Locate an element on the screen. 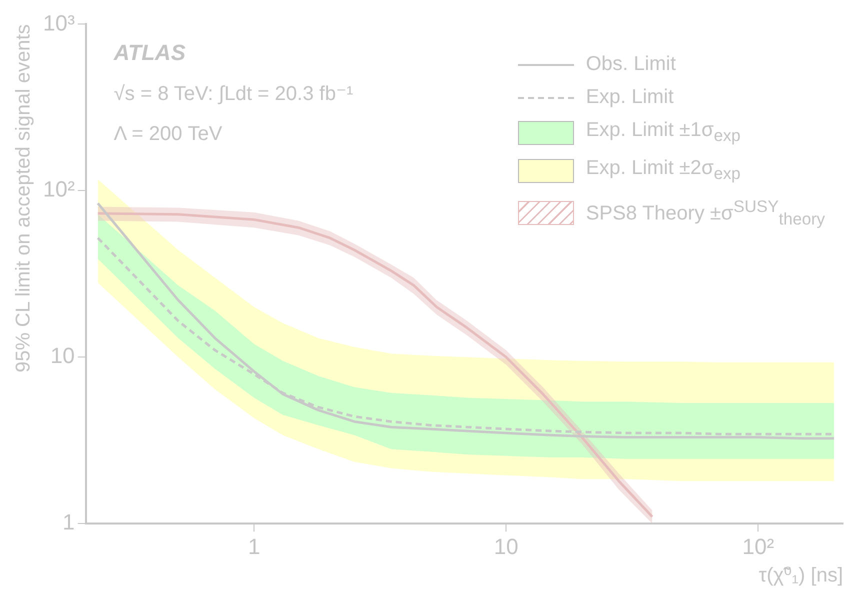  y-tick-label: 10 is located at coordinates (62, 355).